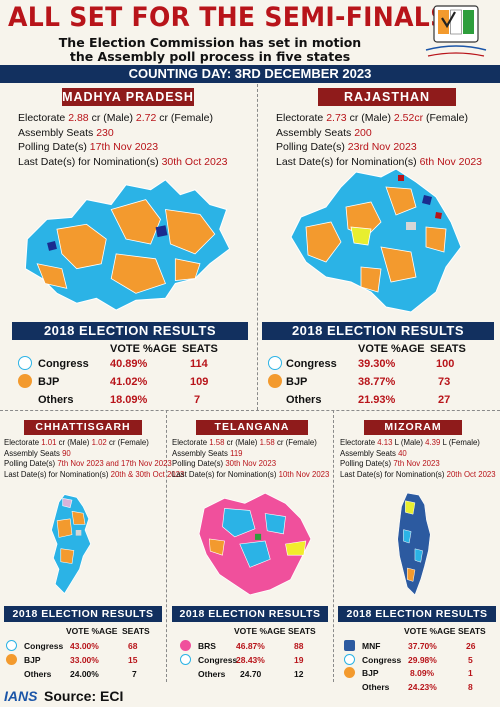 Image resolution: width=500 pixels, height=707 pixels. I want to click on assembly-seats-line: Assembly Seats 40, so click(373, 453).